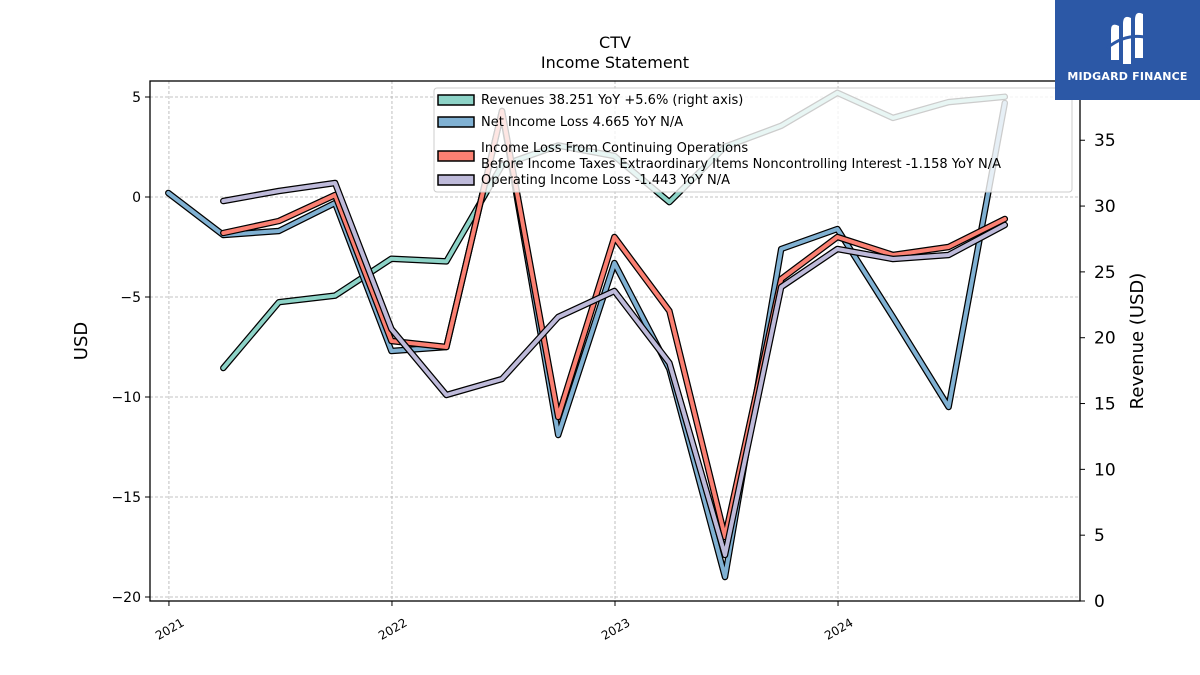  What do you see at coordinates (838, 628) in the screenshot?
I see `x-tick-label: 2024` at bounding box center [838, 628].